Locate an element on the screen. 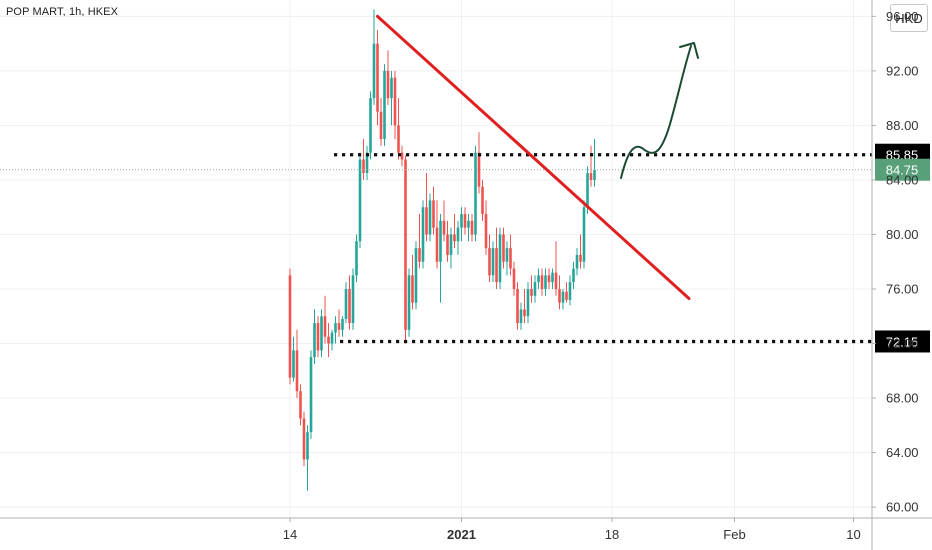  x-tick-label: 2021 is located at coordinates (461, 534).